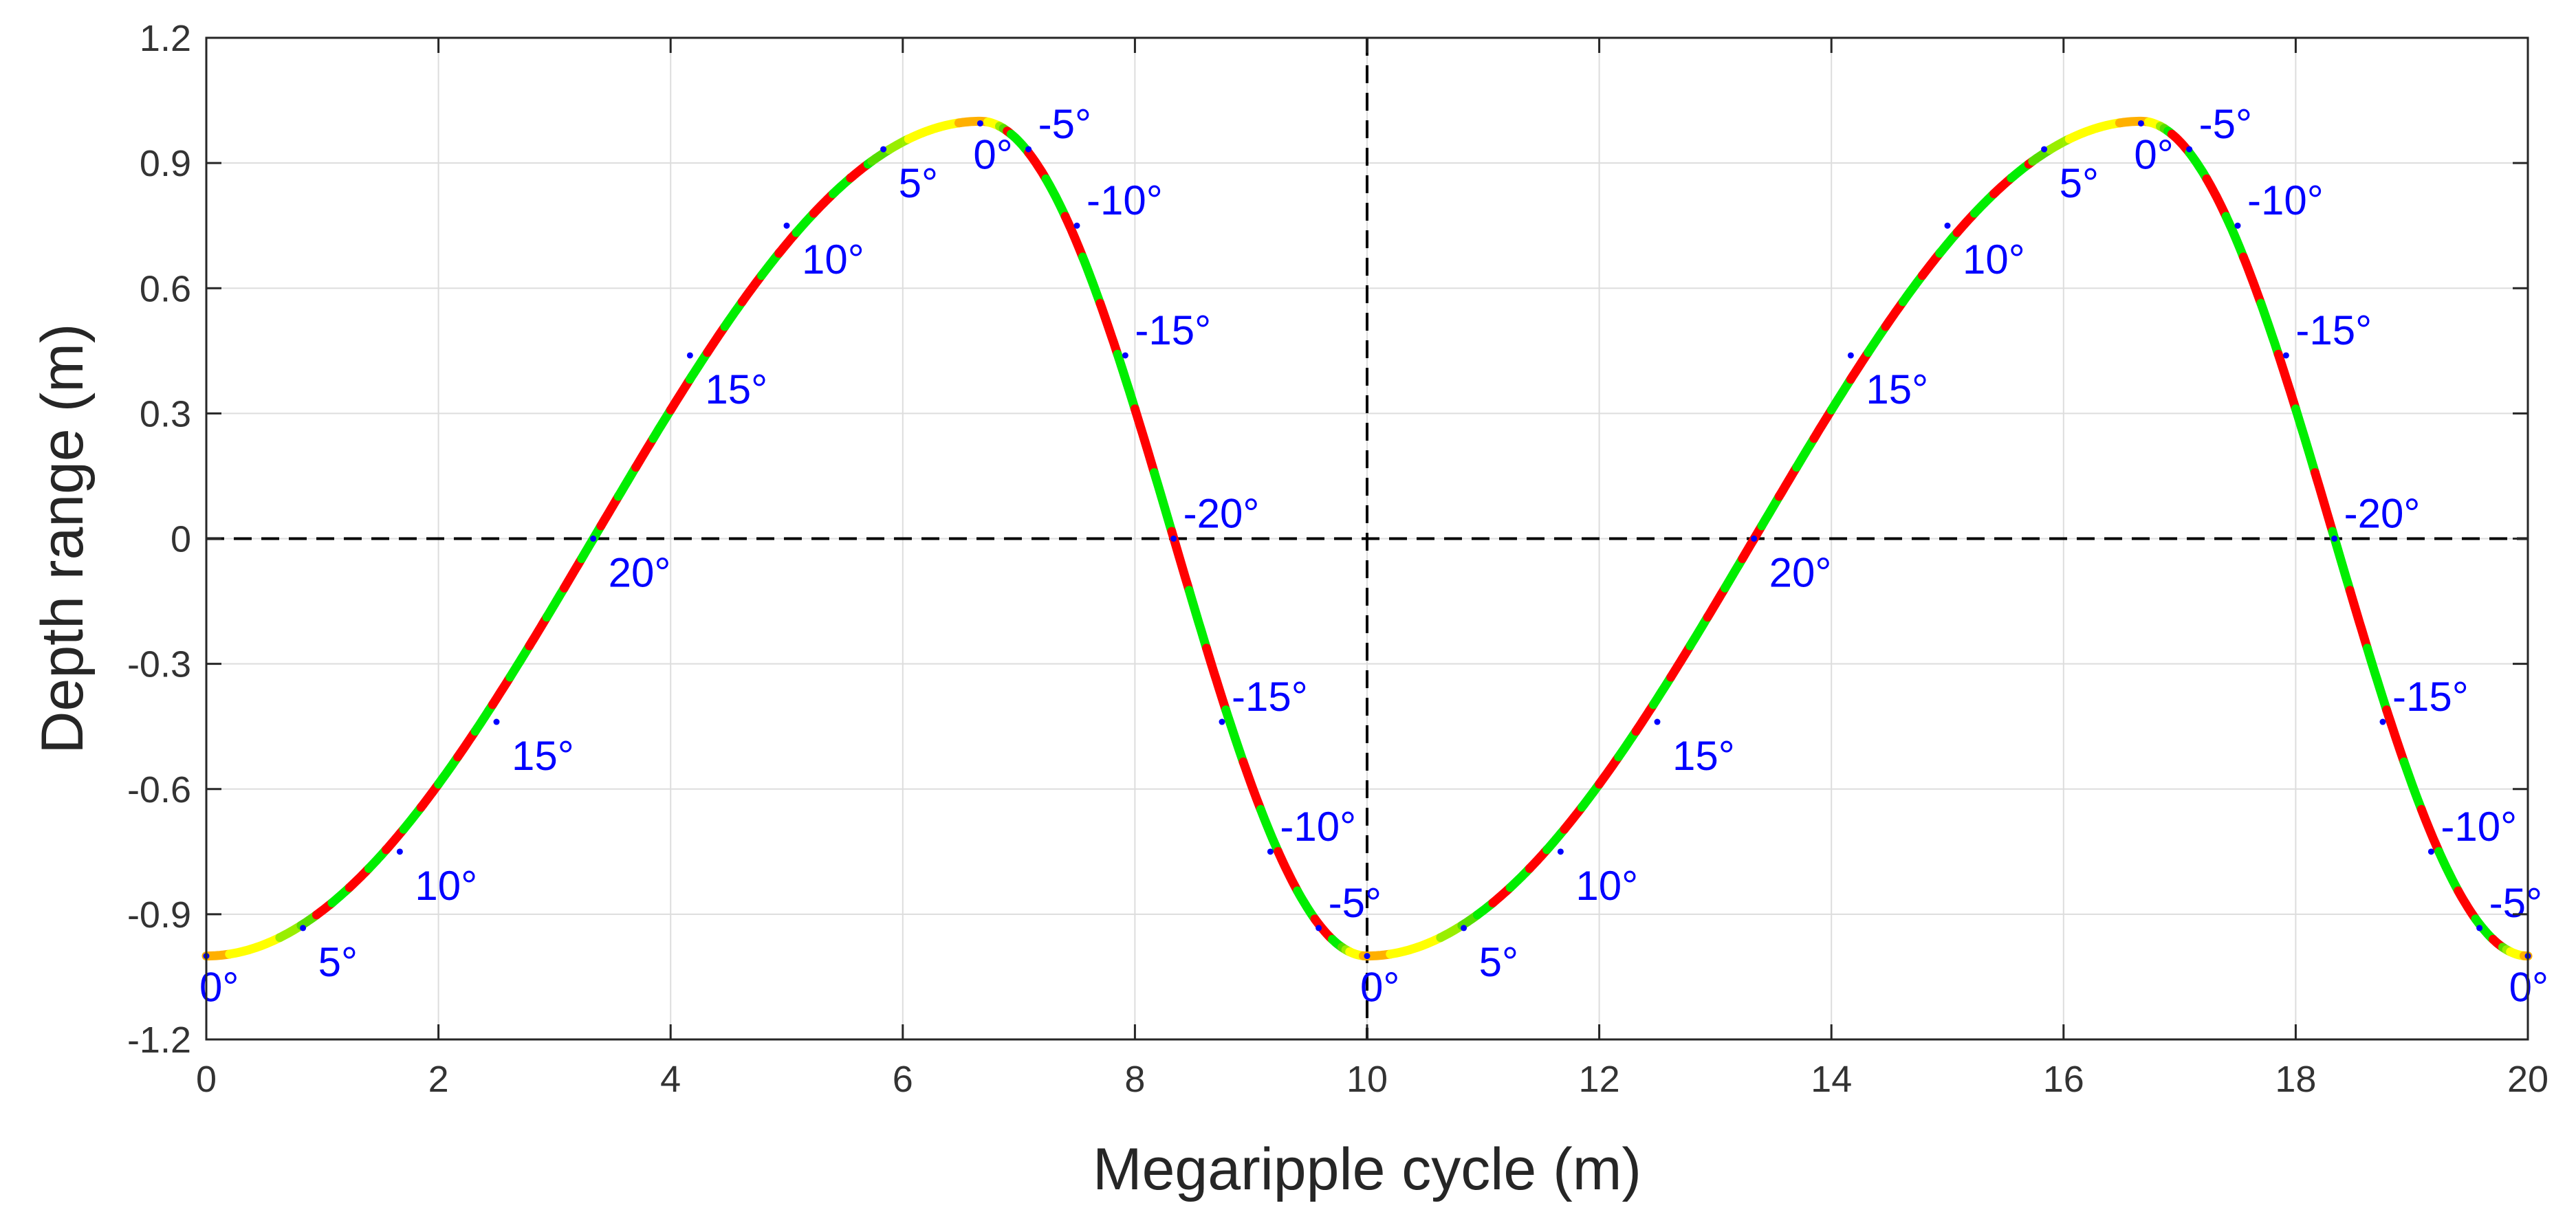 This screenshot has height=1223, width=2576. Describe the element at coordinates (181, 539) in the screenshot. I see `y-tick-label: 0` at that location.